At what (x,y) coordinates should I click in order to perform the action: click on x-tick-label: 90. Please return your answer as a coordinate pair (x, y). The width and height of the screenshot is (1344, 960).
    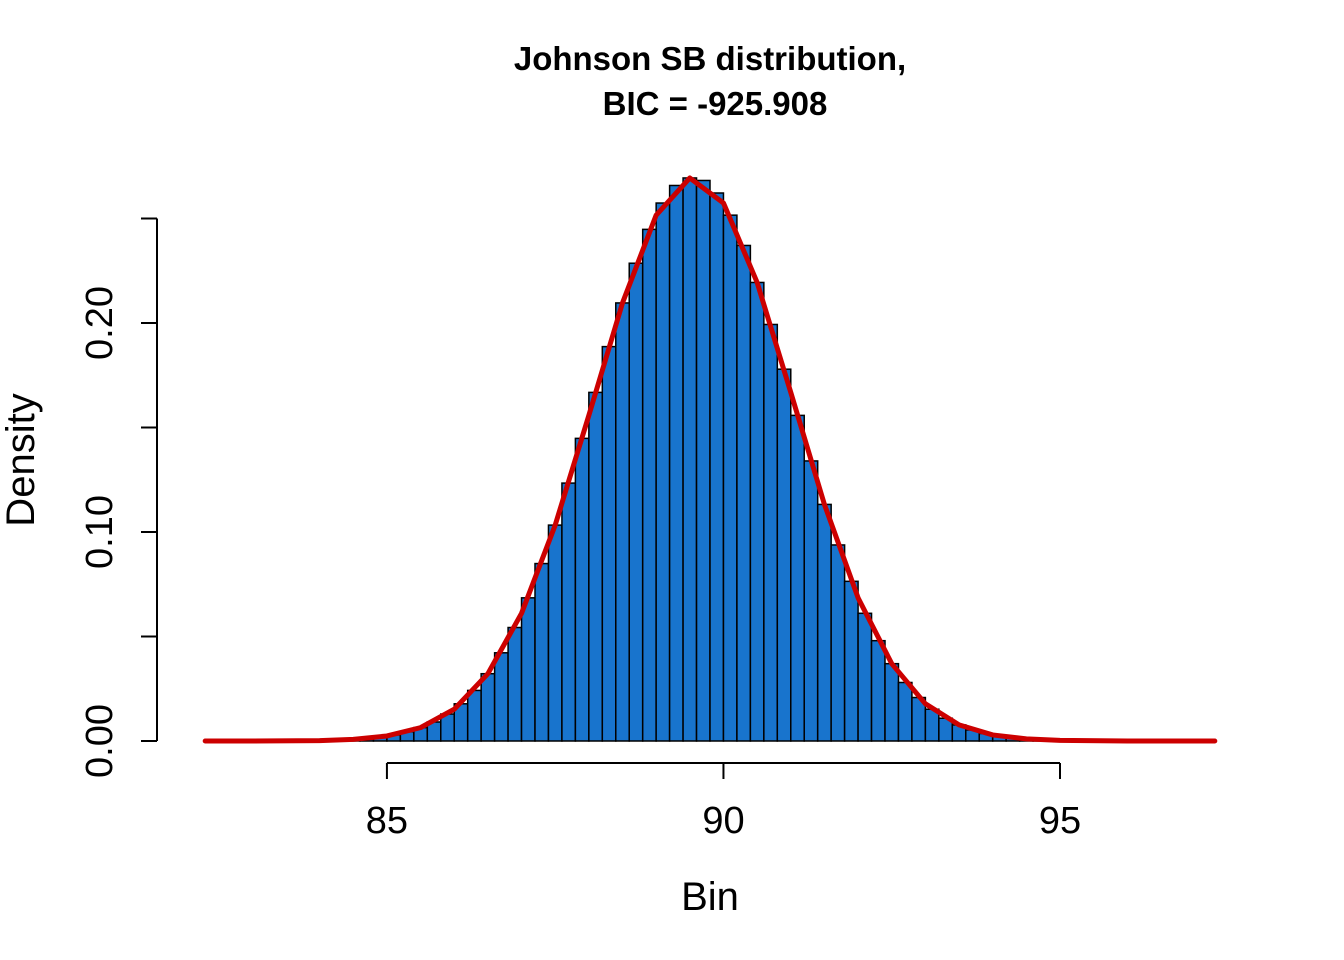
    Looking at the image, I should click on (723, 821).